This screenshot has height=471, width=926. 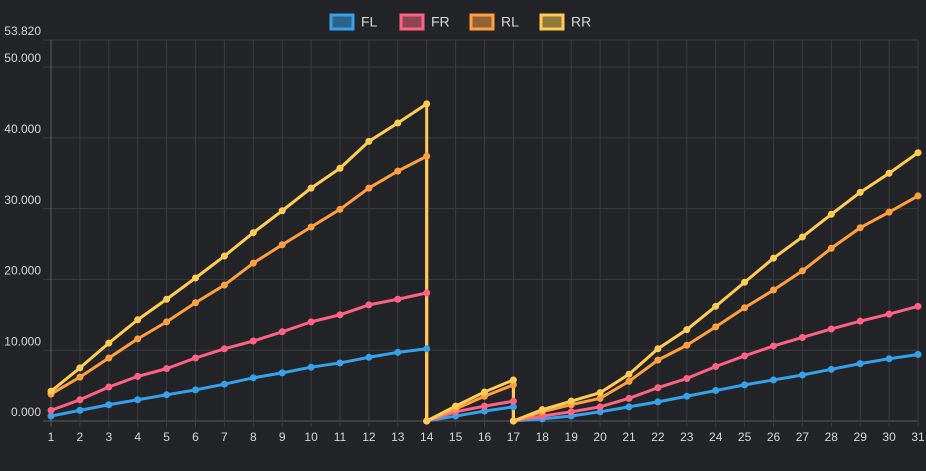 I want to click on x-tick-label: 14, so click(x=427, y=437).